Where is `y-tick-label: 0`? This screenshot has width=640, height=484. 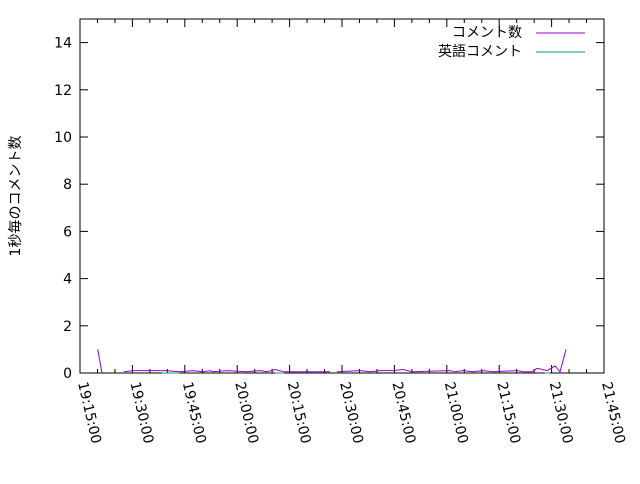 y-tick-label: 0 is located at coordinates (67, 374).